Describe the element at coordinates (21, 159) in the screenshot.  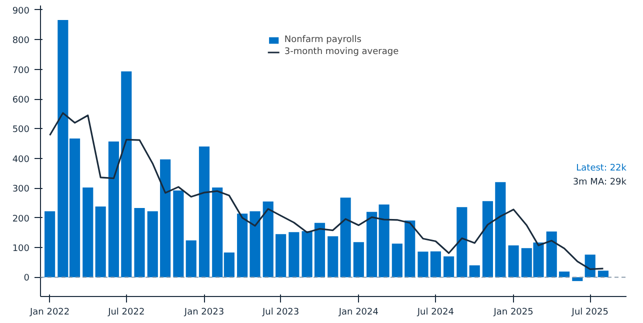
I see `y-tick-label: 400` at that location.